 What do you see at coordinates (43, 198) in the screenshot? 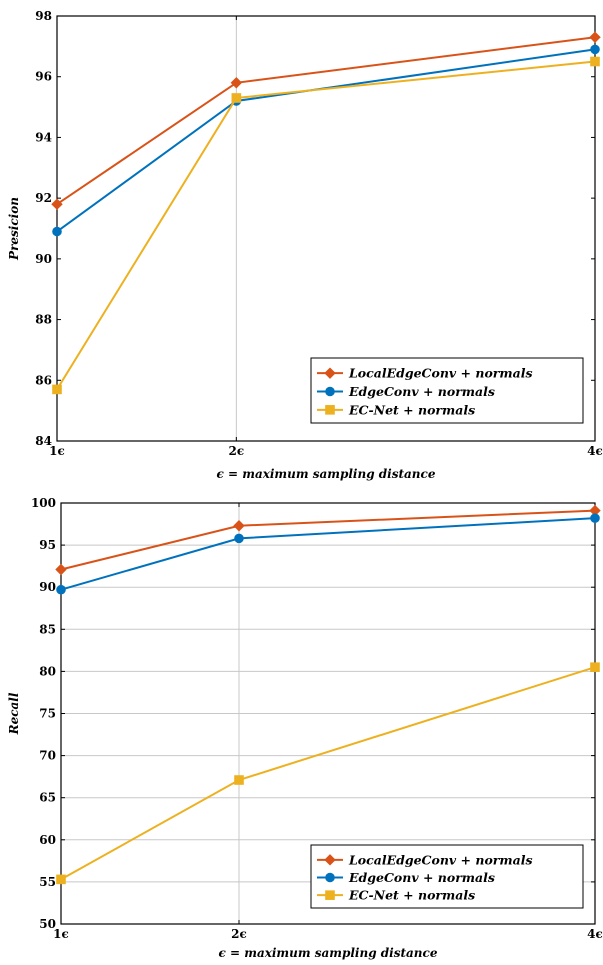
I see `y-tick-label-4: 92` at bounding box center [43, 198].